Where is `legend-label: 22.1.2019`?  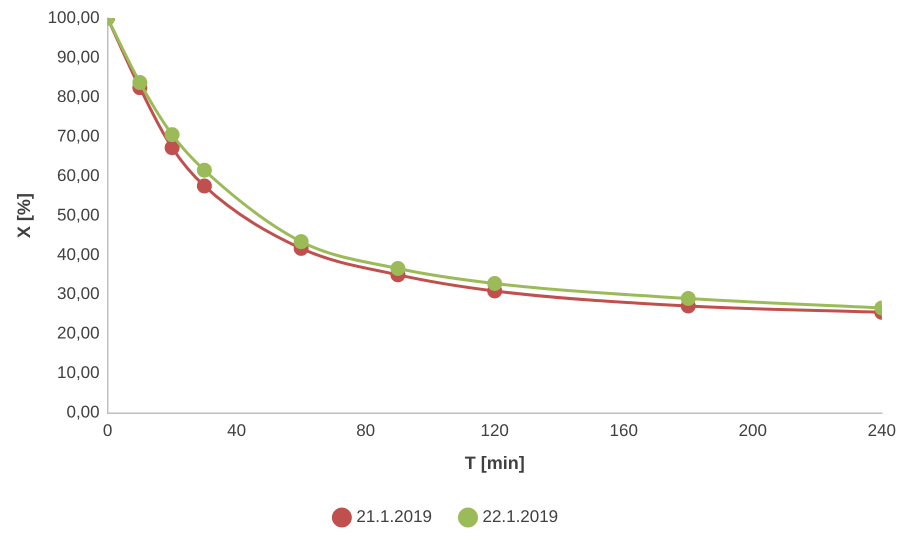
legend-label: 22.1.2019 is located at coordinates (520, 516).